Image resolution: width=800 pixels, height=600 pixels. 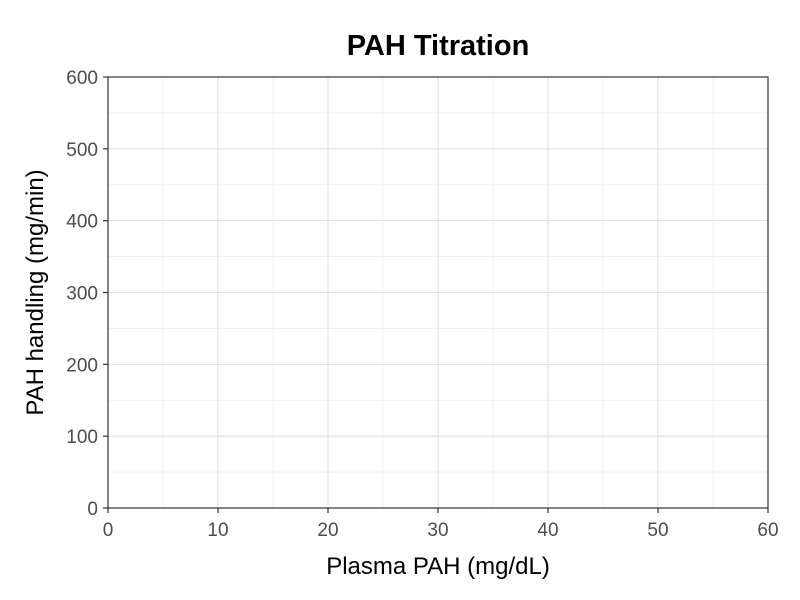 What do you see at coordinates (217, 530) in the screenshot?
I see `x-tick-label: 10` at bounding box center [217, 530].